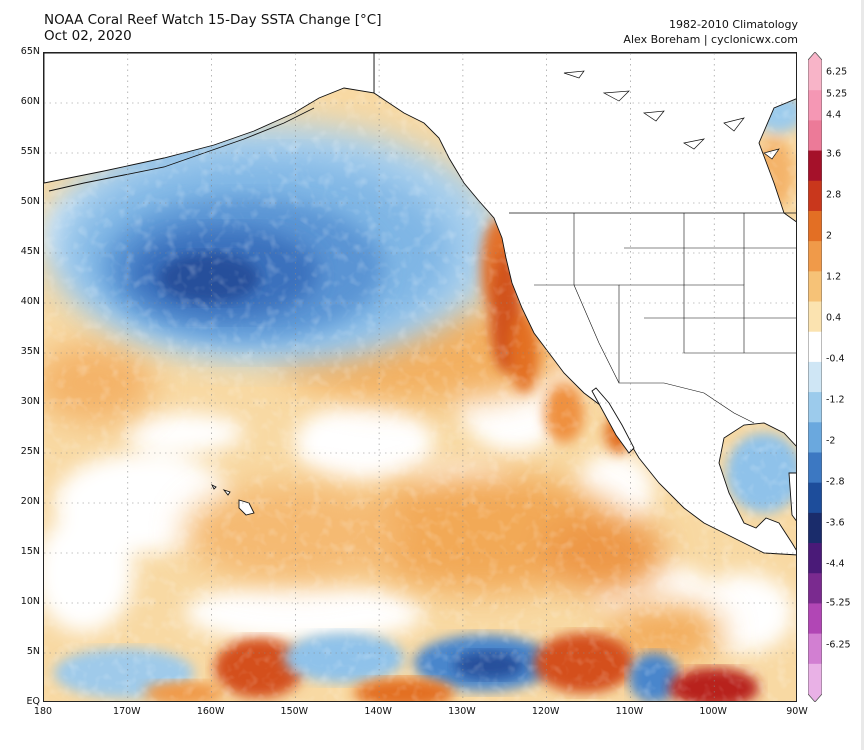 This screenshot has width=864, height=750. Describe the element at coordinates (838, 603) in the screenshot. I see `colorbar-label: -5.25` at that location.